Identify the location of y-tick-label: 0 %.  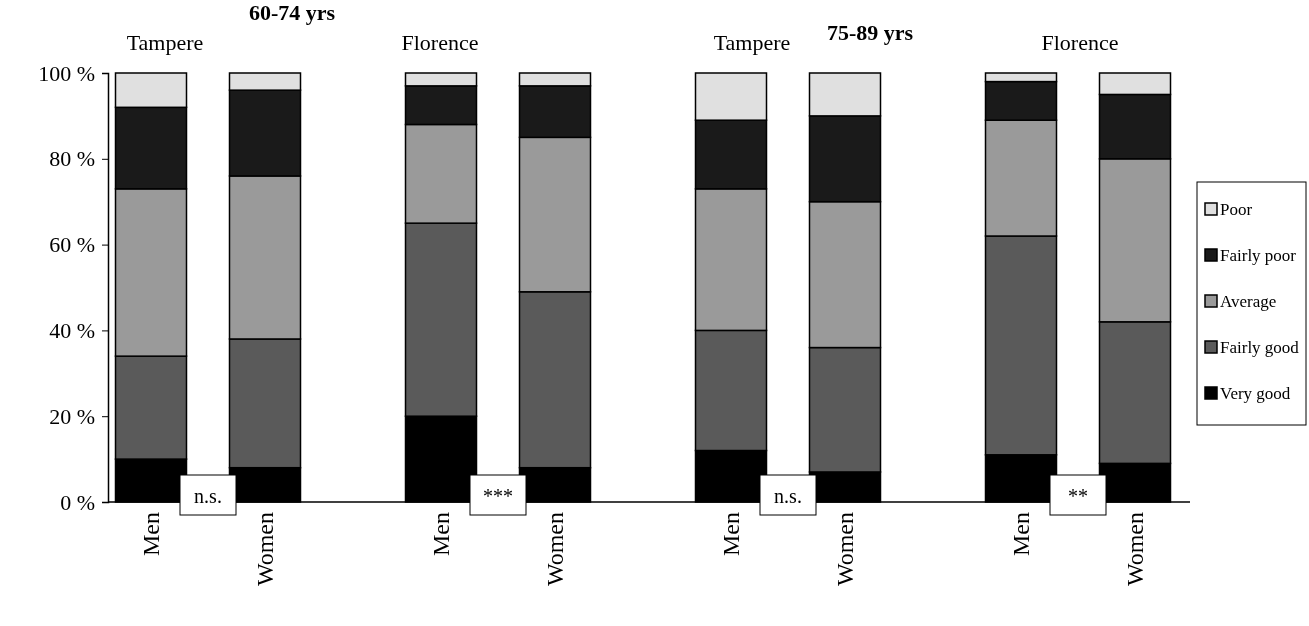
(77, 502).